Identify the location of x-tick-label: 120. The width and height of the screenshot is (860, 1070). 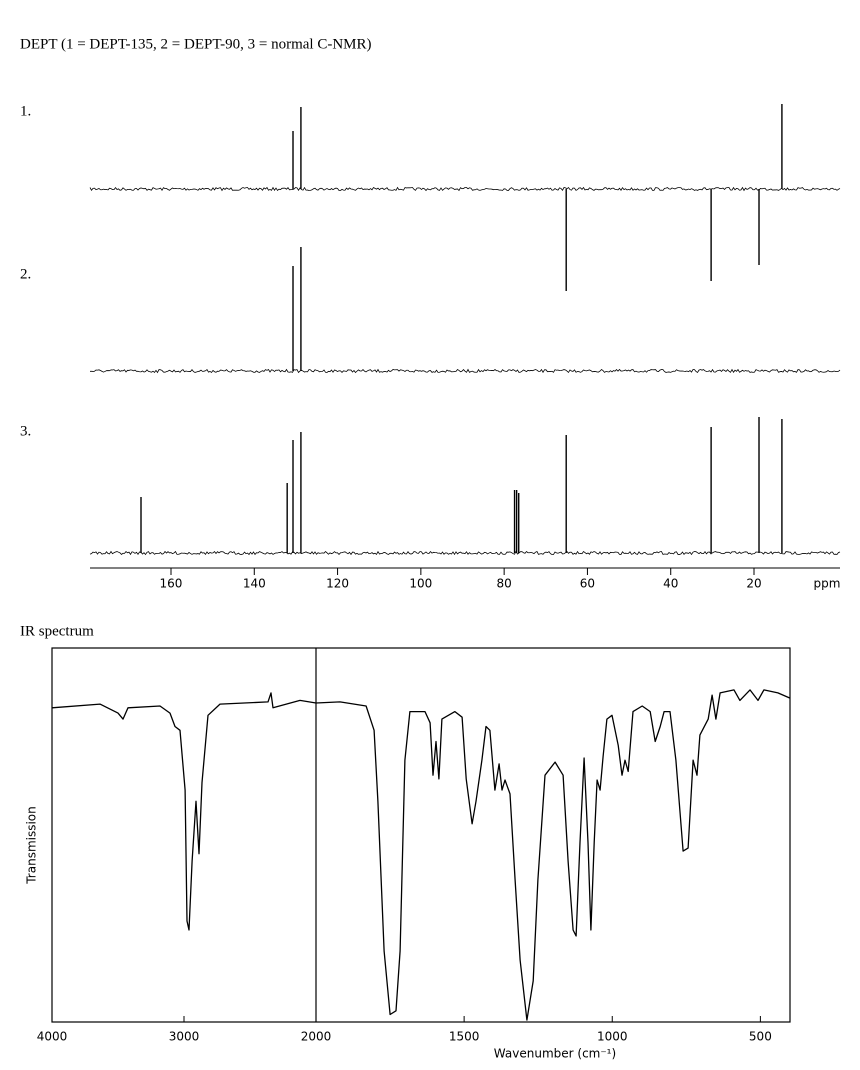
(337, 584).